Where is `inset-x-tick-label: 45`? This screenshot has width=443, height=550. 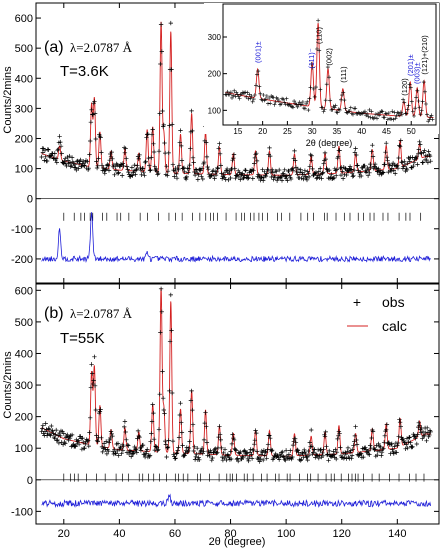
inset-x-tick-label: 45 is located at coordinates (386, 131).